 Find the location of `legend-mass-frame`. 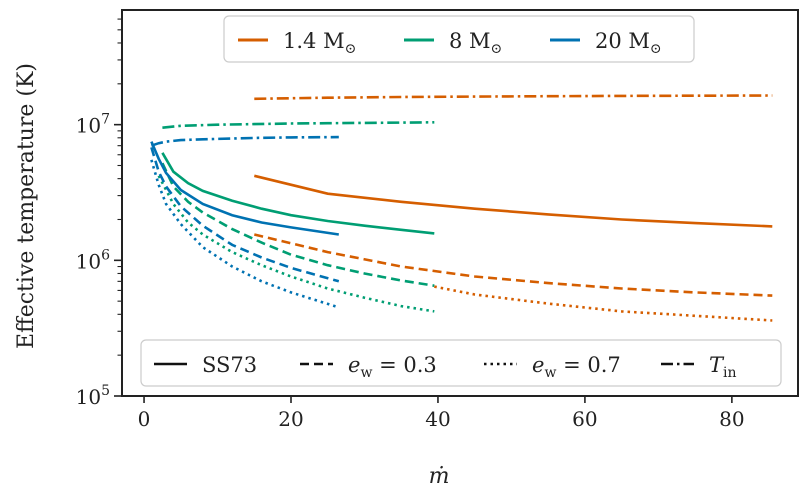

legend-mass-frame is located at coordinates (459, 39).